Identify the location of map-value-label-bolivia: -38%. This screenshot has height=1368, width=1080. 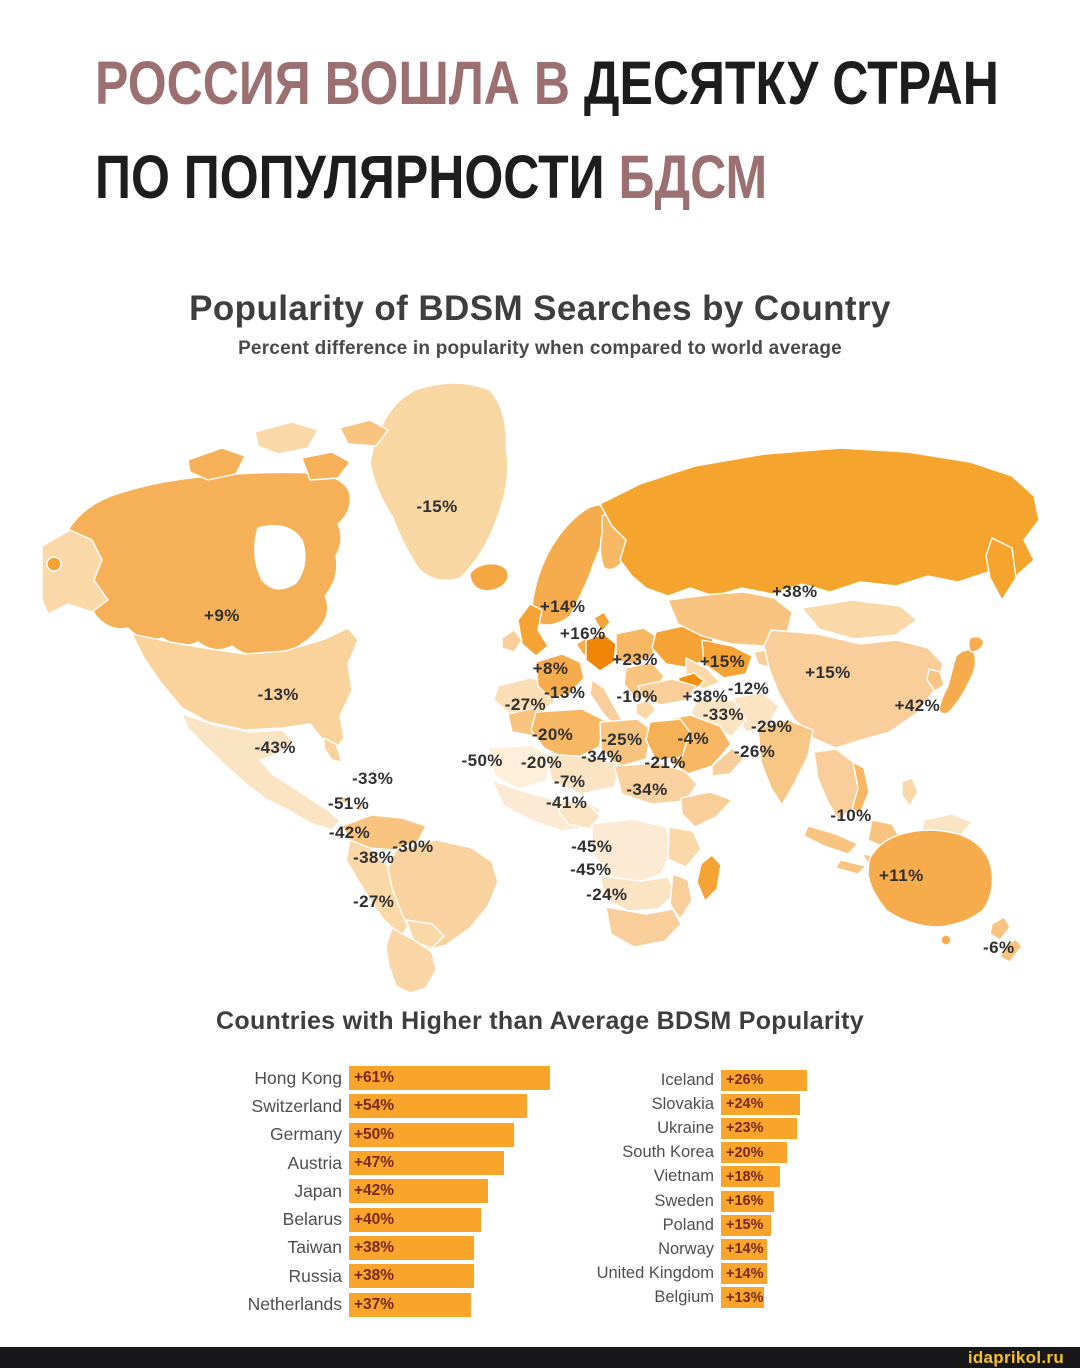
(374, 857).